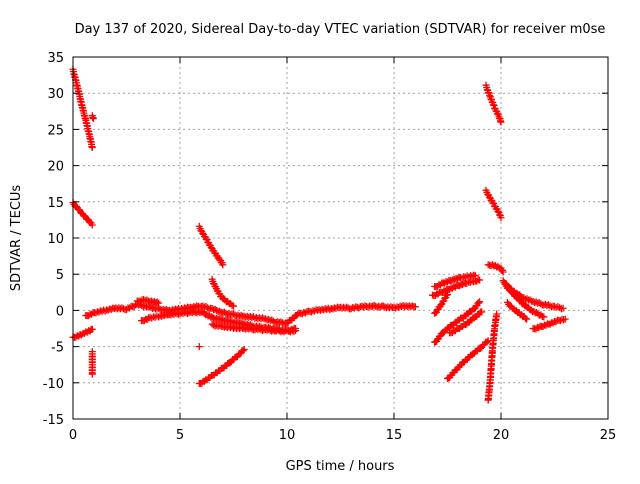 This screenshot has height=484, width=640. I want to click on series-arc-20h-b, so click(524, 300).